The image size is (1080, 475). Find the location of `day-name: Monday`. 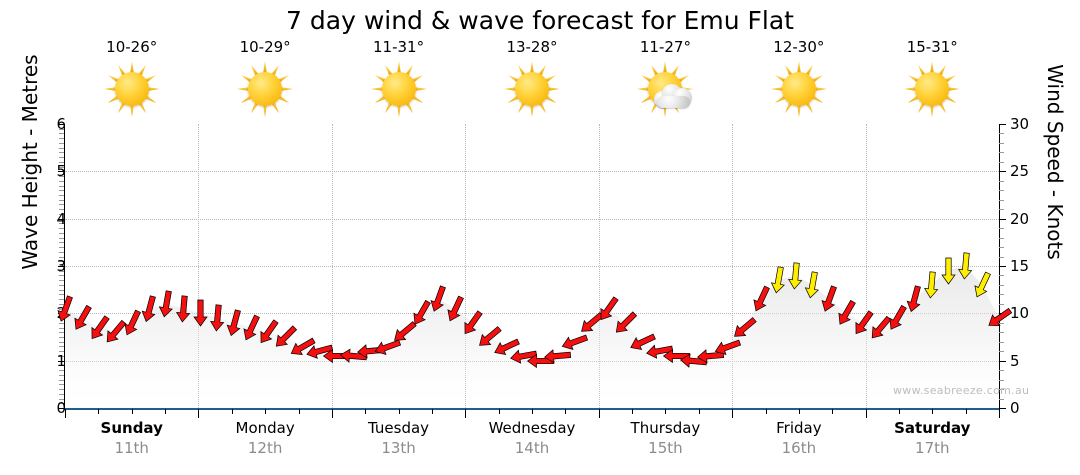

day-name: Monday is located at coordinates (265, 428).